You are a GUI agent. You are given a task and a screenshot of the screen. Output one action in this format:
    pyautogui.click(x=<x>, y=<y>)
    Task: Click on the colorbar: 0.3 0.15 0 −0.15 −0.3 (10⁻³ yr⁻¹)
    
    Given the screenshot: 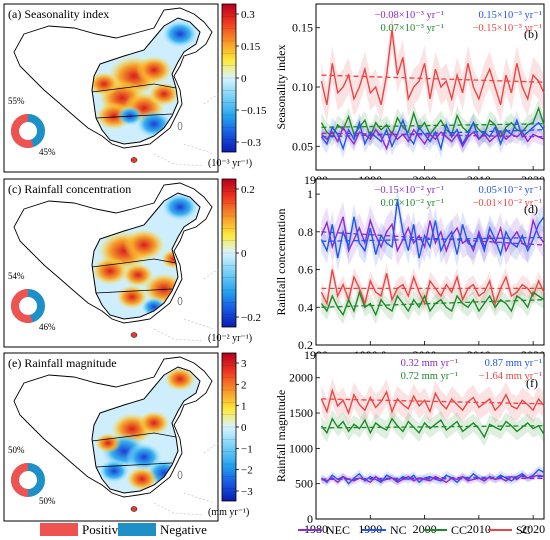 What is the action you would take?
    pyautogui.click(x=237, y=86)
    